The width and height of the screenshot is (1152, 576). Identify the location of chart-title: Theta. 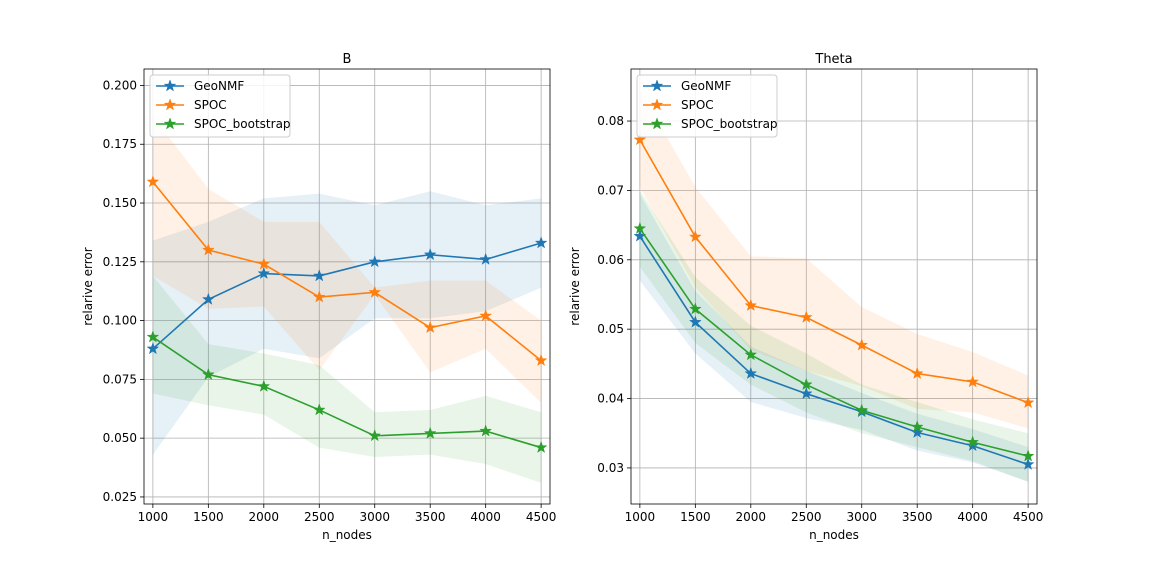
(833, 59).